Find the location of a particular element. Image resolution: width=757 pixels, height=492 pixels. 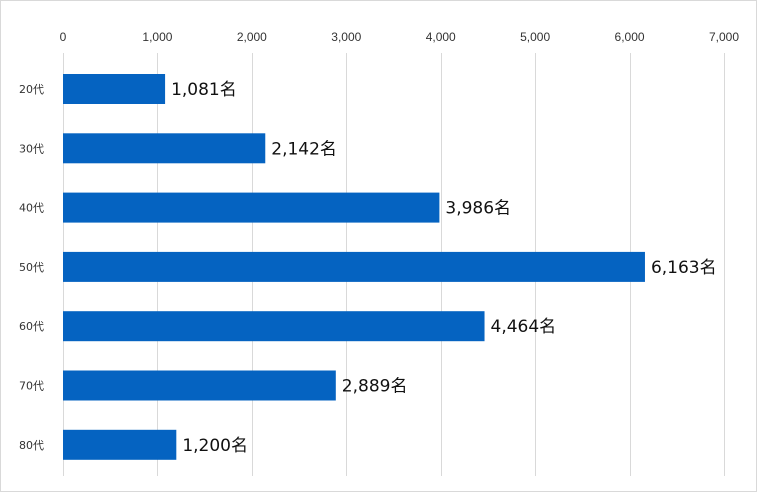

category-label: 20代 is located at coordinates (31, 89).